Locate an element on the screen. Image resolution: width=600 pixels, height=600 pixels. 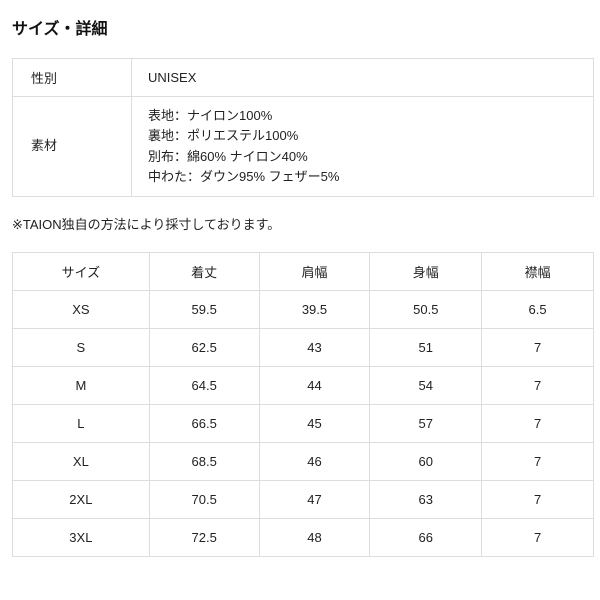
table-row: 3XL 72.5 48 66 7 is located at coordinates (303, 537).